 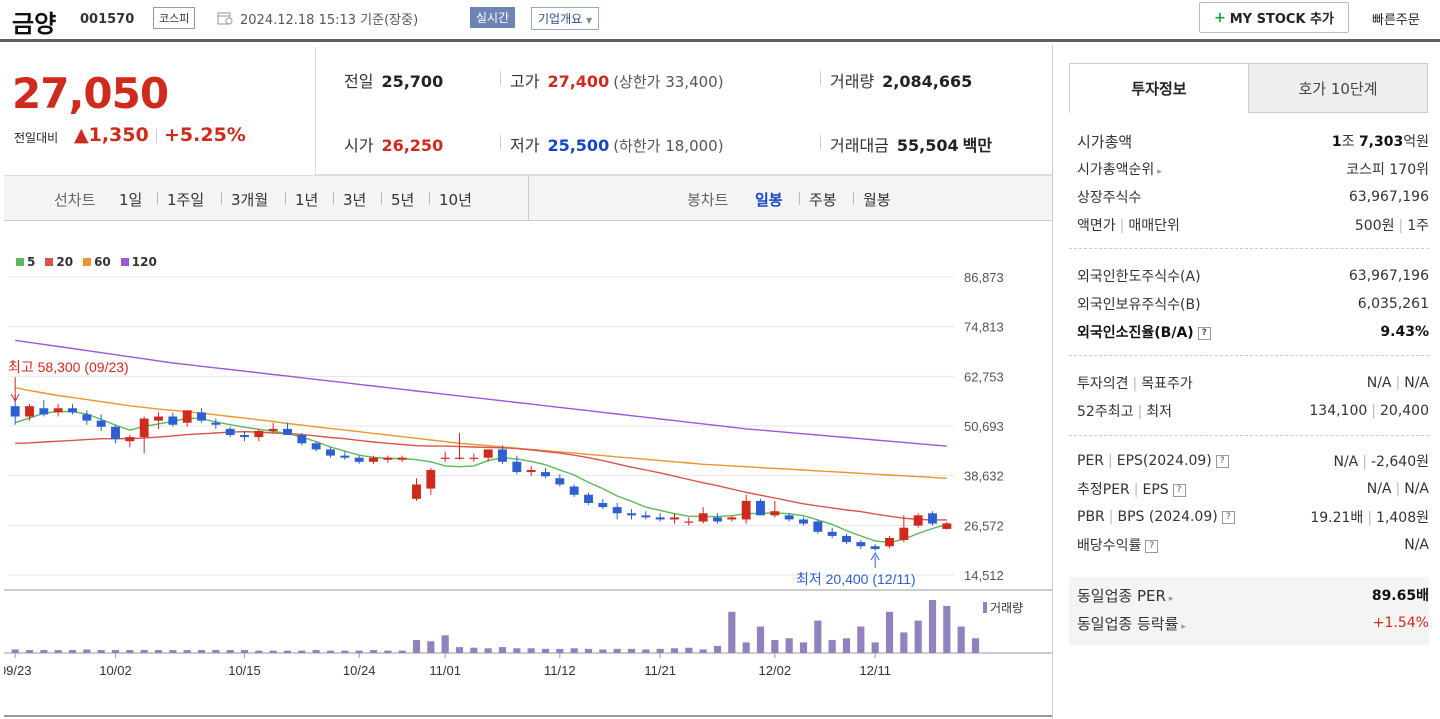 I want to click on legend-ma5: 5, so click(x=25, y=262).